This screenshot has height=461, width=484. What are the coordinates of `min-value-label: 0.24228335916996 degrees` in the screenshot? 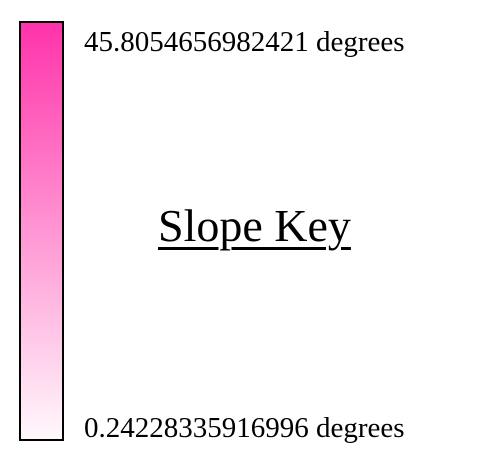 It's located at (244, 428).